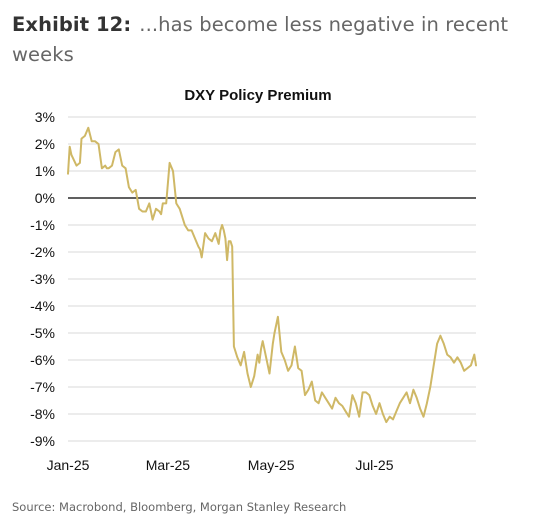 This screenshot has height=521, width=534. What do you see at coordinates (42, 387) in the screenshot?
I see `y-tick-label: -7%` at bounding box center [42, 387].